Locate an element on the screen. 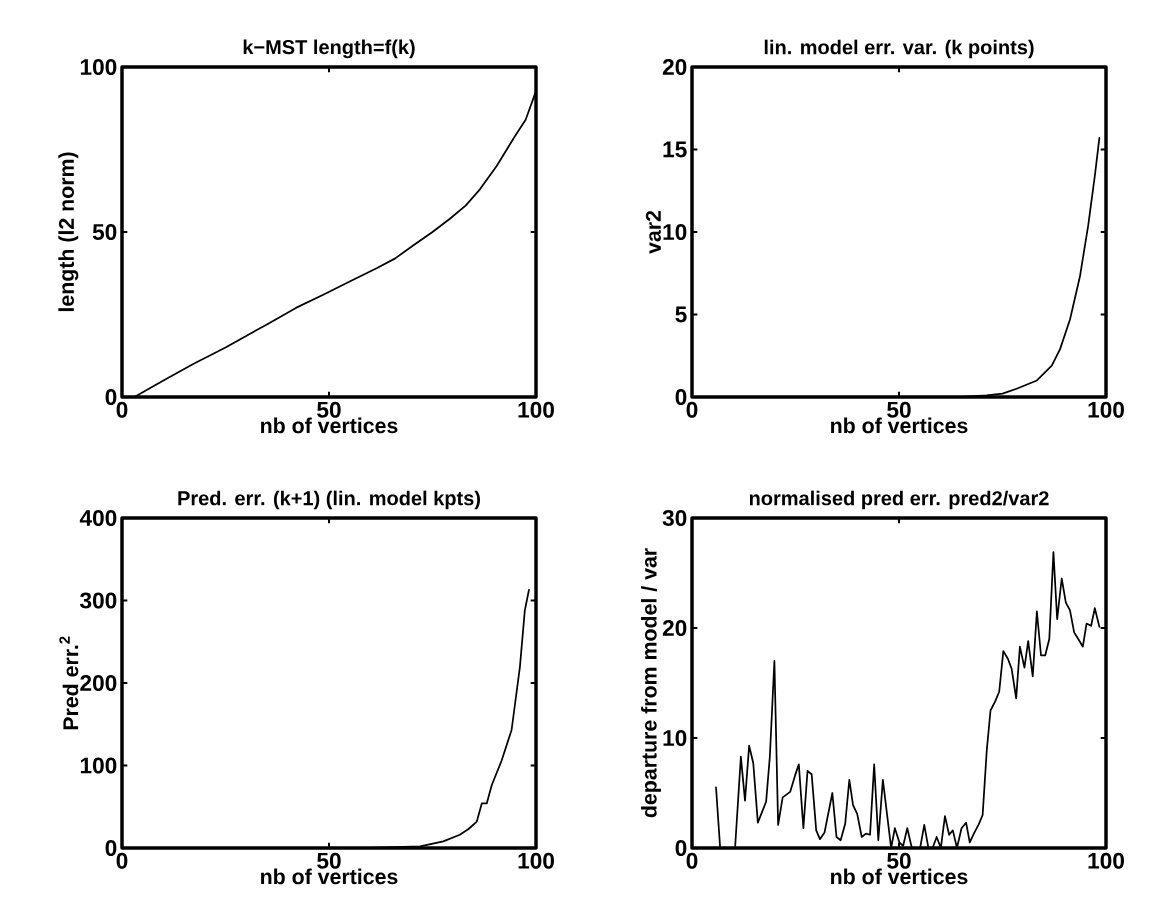  chart-title: lin. model err. var. (k points) is located at coordinates (899, 49).